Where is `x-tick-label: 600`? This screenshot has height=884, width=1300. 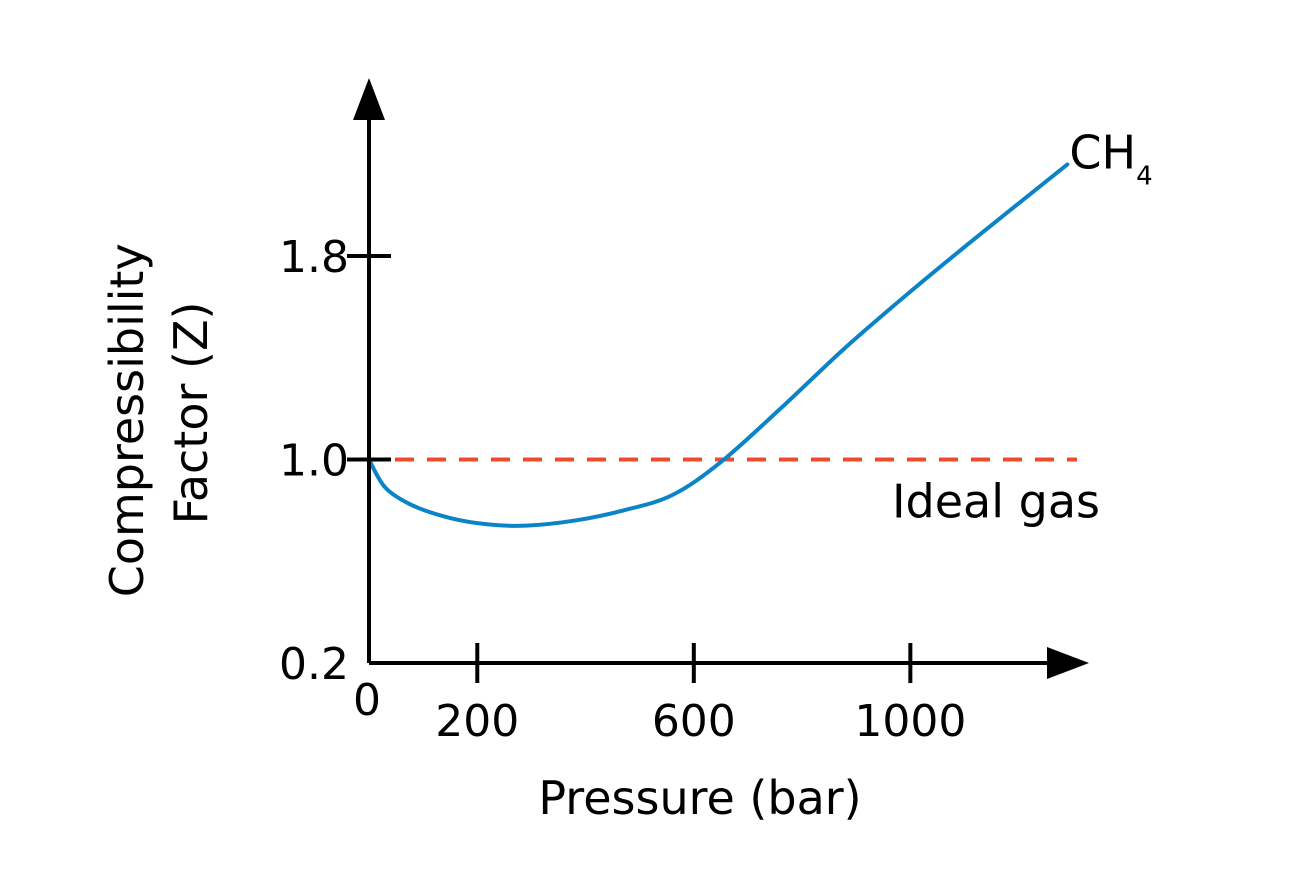
x-tick-label: 600 is located at coordinates (694, 721).